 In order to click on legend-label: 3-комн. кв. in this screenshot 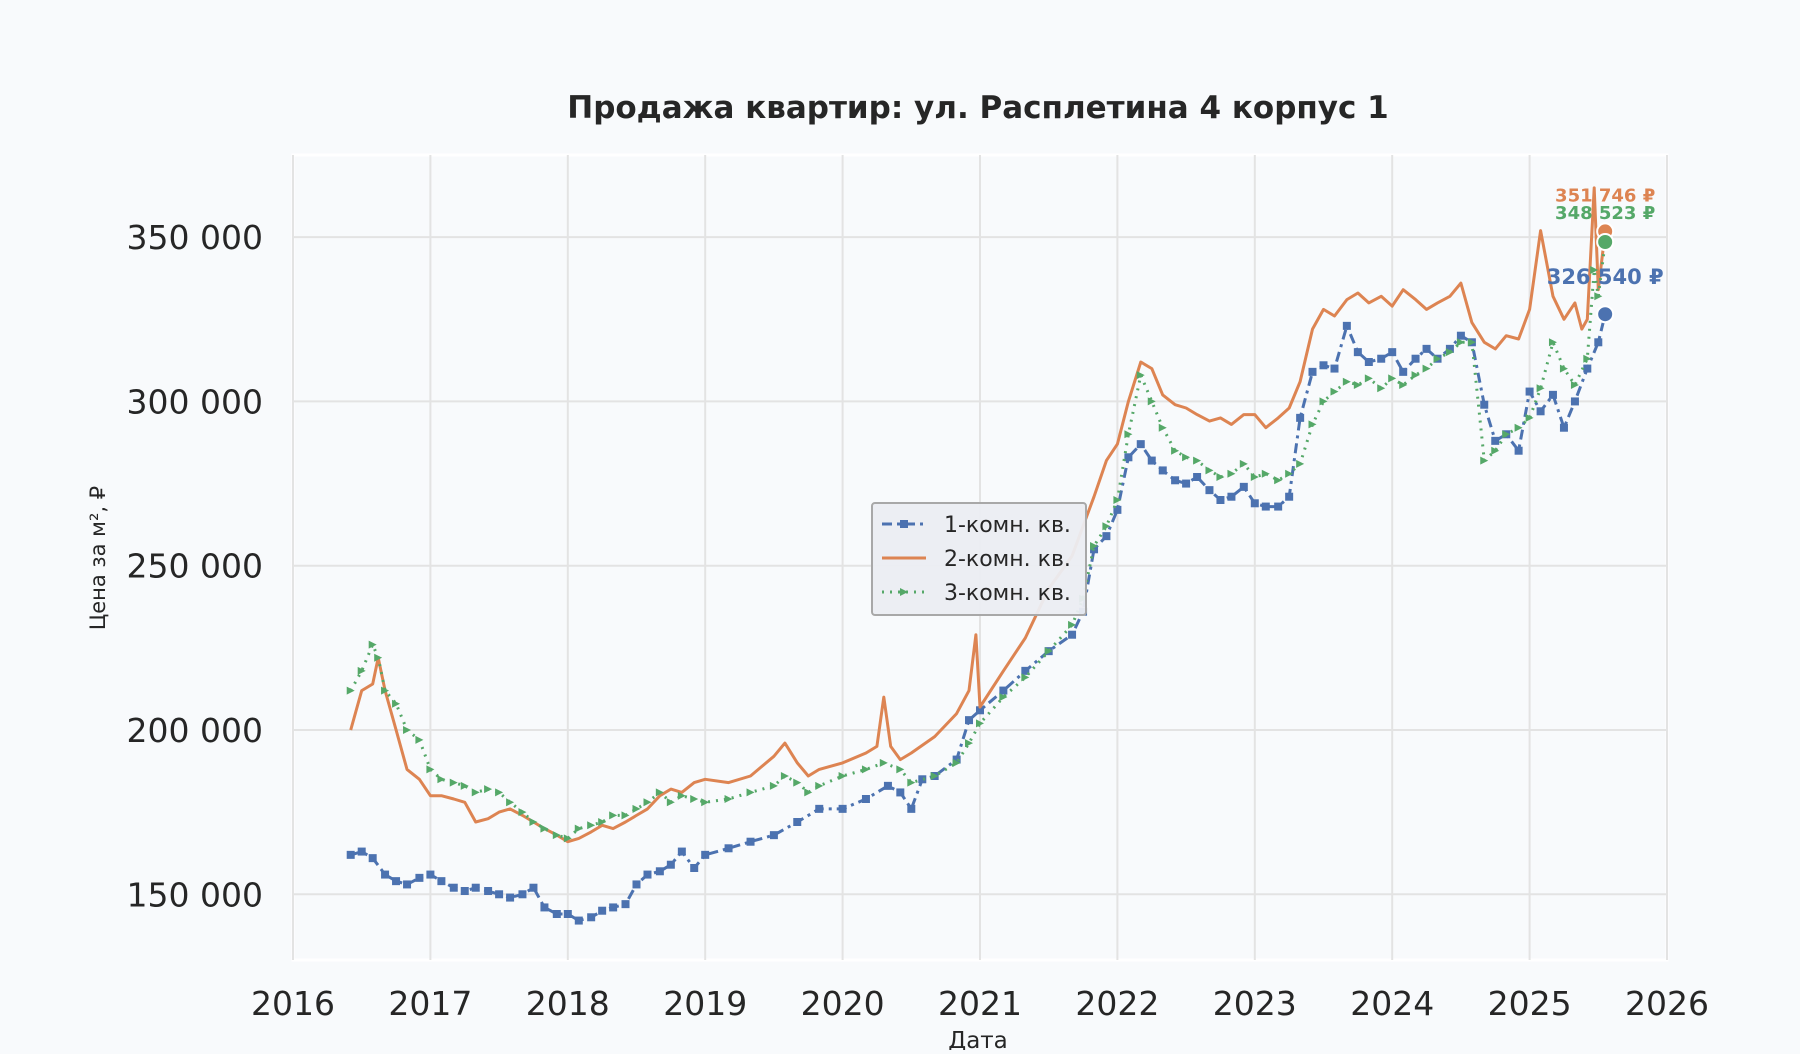, I will do `click(1007, 593)`.